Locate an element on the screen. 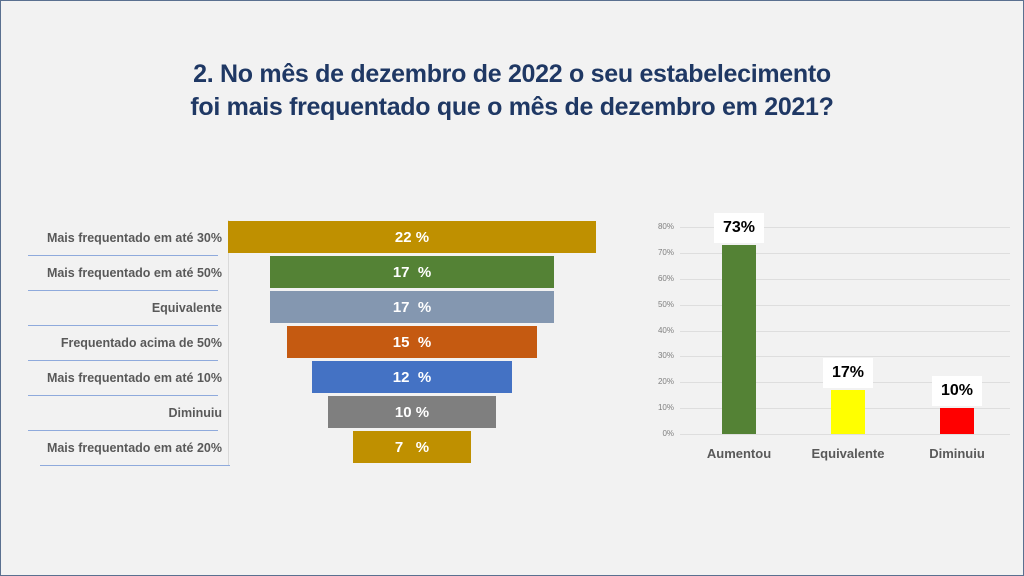 The width and height of the screenshot is (1024, 576). y-tick-label: 60% is located at coordinates (665, 278).